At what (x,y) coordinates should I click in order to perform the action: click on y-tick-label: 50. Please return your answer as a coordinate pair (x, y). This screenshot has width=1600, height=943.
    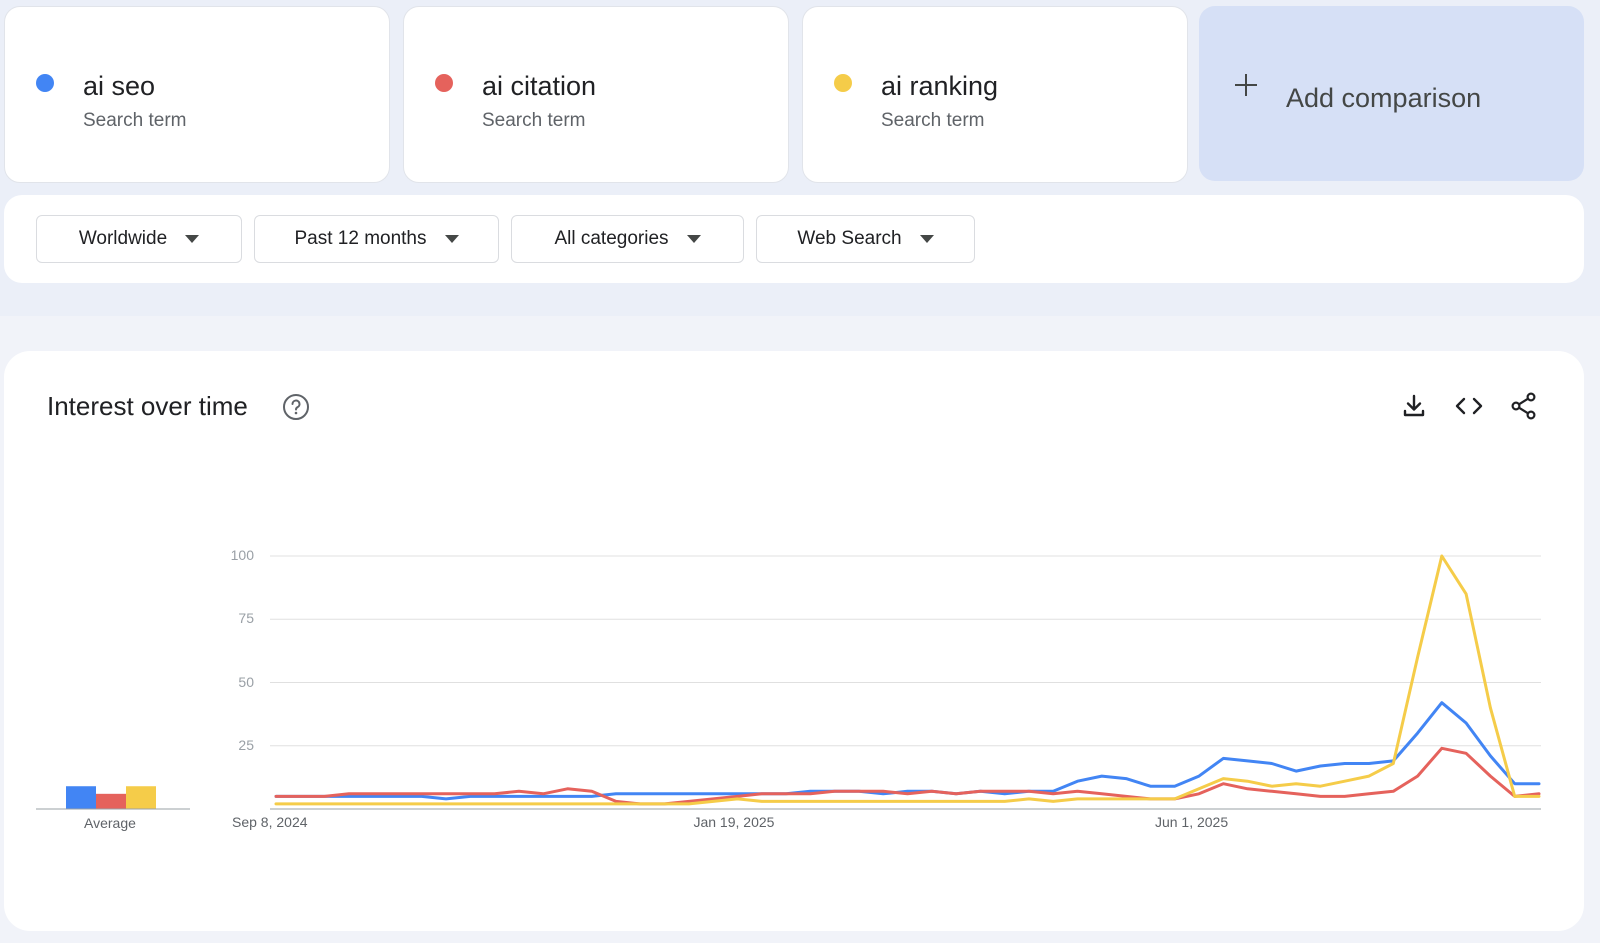
    Looking at the image, I should click on (246, 681).